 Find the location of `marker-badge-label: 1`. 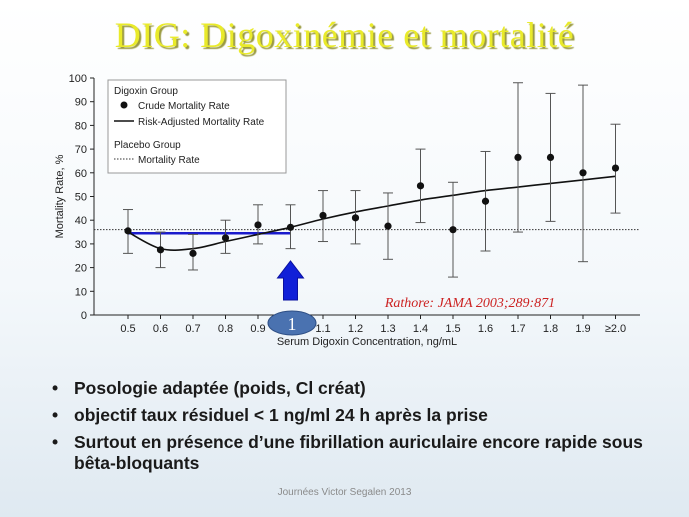

marker-badge-label: 1 is located at coordinates (292, 324).